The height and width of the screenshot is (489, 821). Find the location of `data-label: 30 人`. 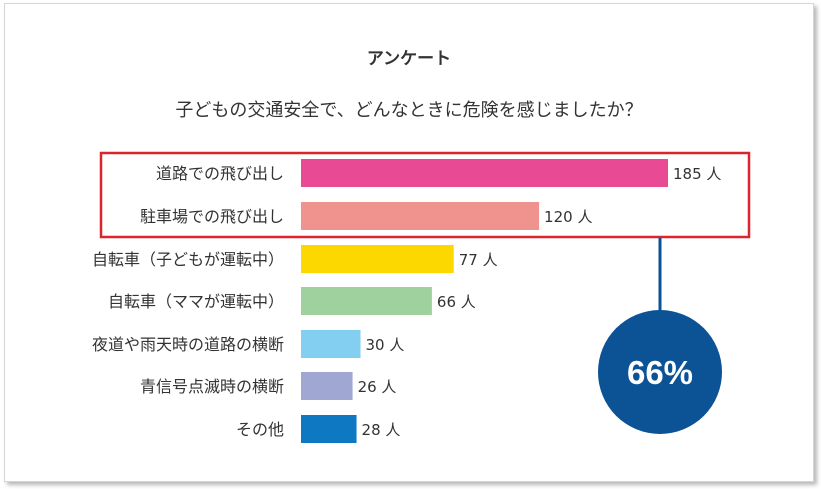

data-label: 30 人 is located at coordinates (385, 345).